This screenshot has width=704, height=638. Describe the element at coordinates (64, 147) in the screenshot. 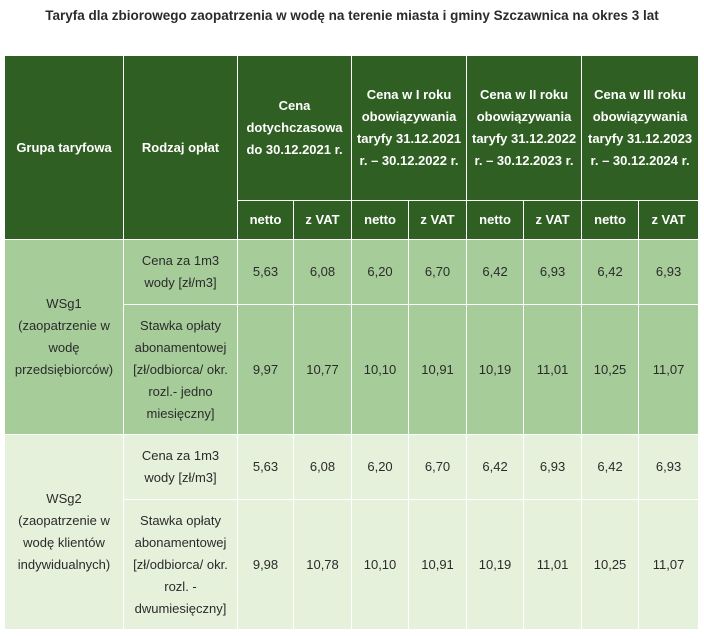

I see `header-group: Grupa taryfowa` at that location.